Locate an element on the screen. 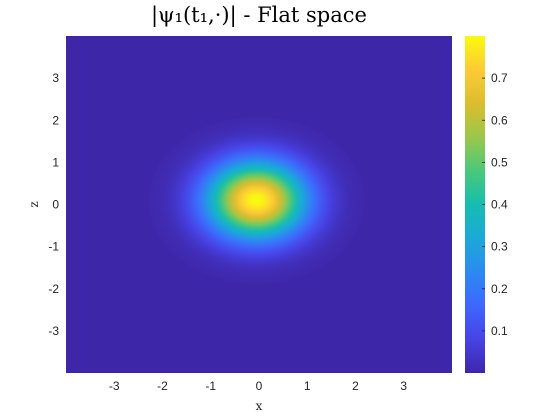 The height and width of the screenshot is (420, 560). colorbar: 0.1 0.2 0.3 0.4 0.5 0.6 0.7 is located at coordinates (486, 204).